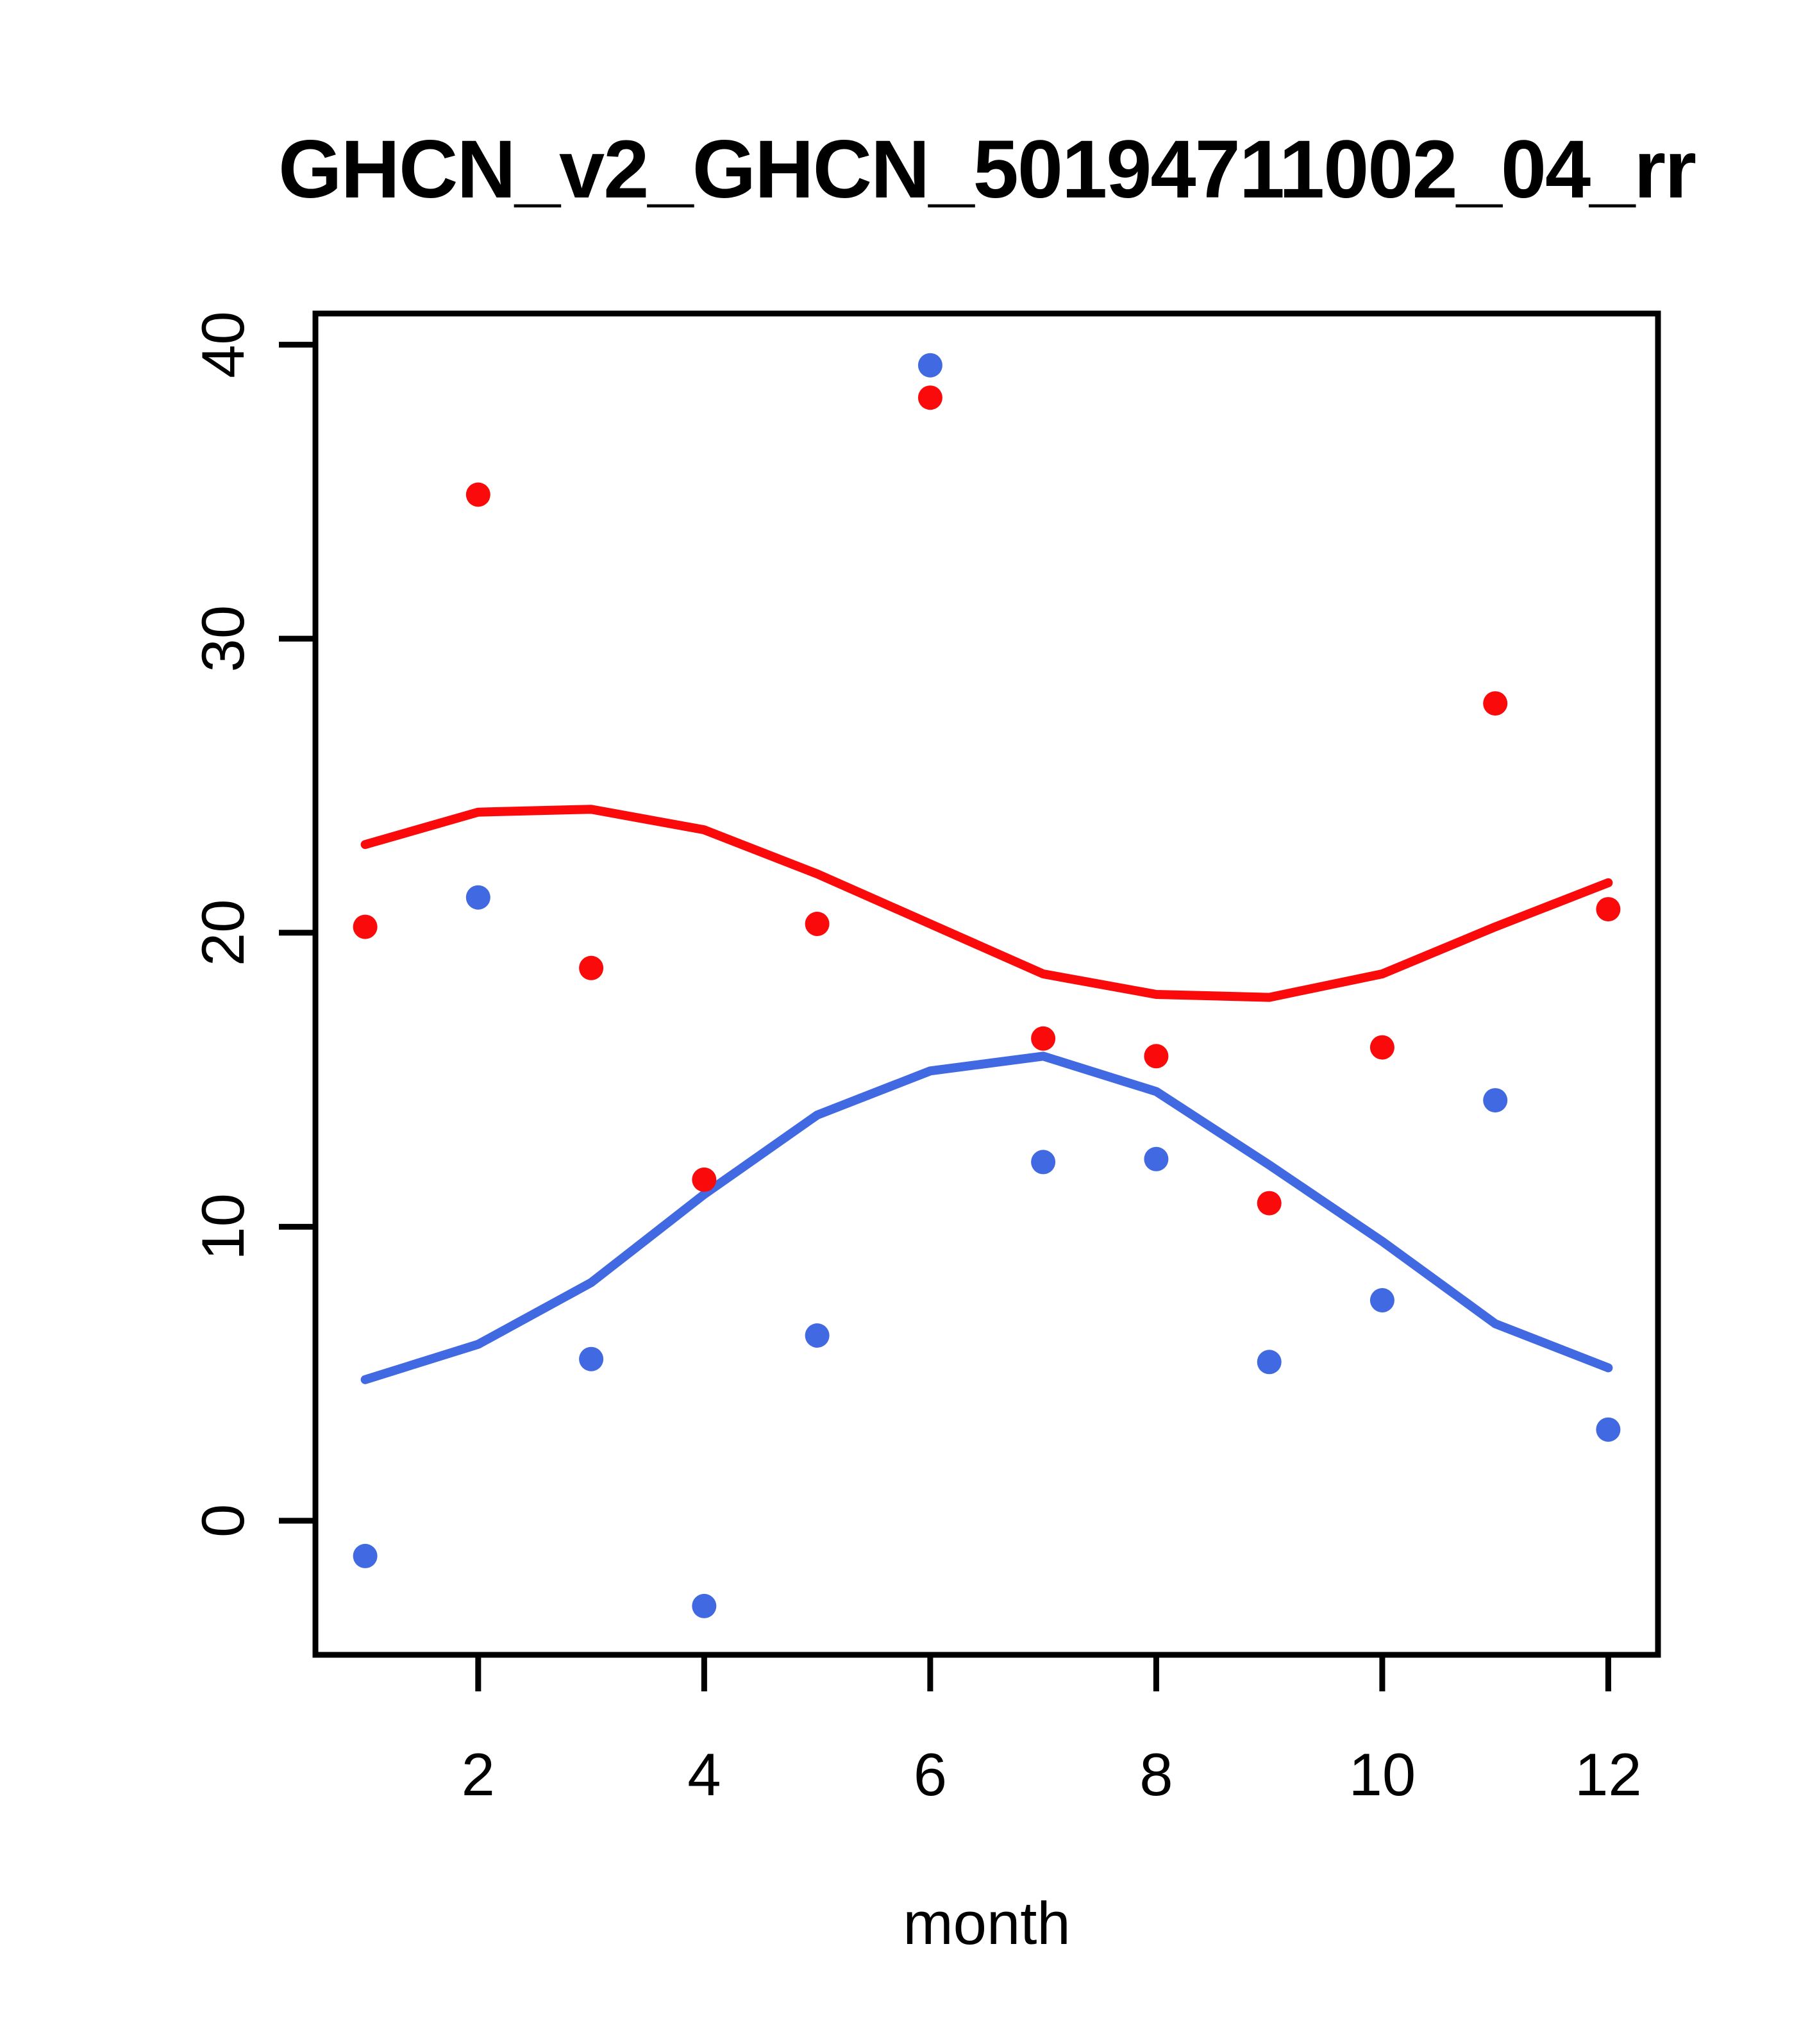 The image size is (1817, 2044). What do you see at coordinates (297, 933) in the screenshot?
I see `y-axis-ticks` at bounding box center [297, 933].